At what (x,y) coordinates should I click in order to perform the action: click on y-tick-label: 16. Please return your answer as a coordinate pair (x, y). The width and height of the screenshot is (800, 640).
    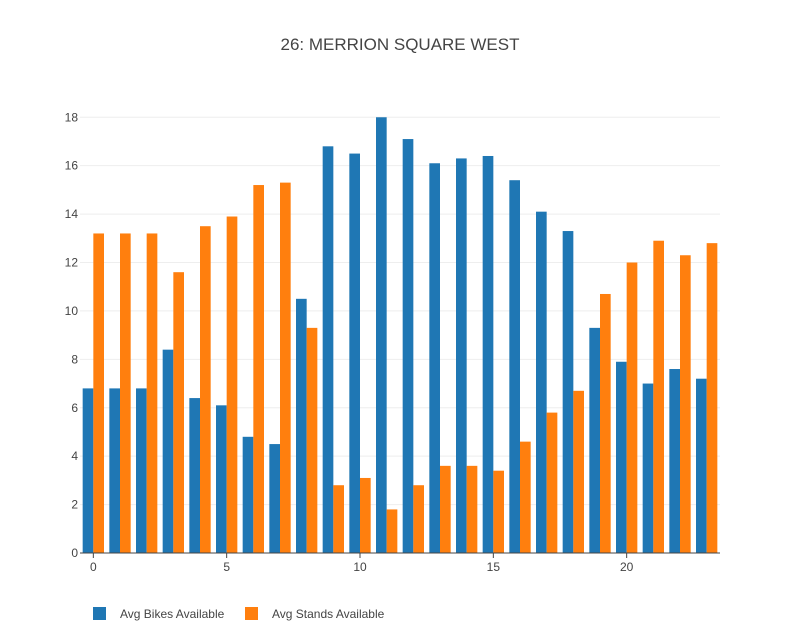
    Looking at the image, I should click on (72, 166).